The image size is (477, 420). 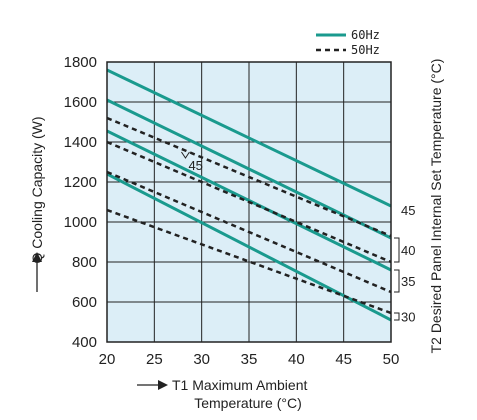 I want to click on x-tick-label: 25, so click(x=154, y=359).